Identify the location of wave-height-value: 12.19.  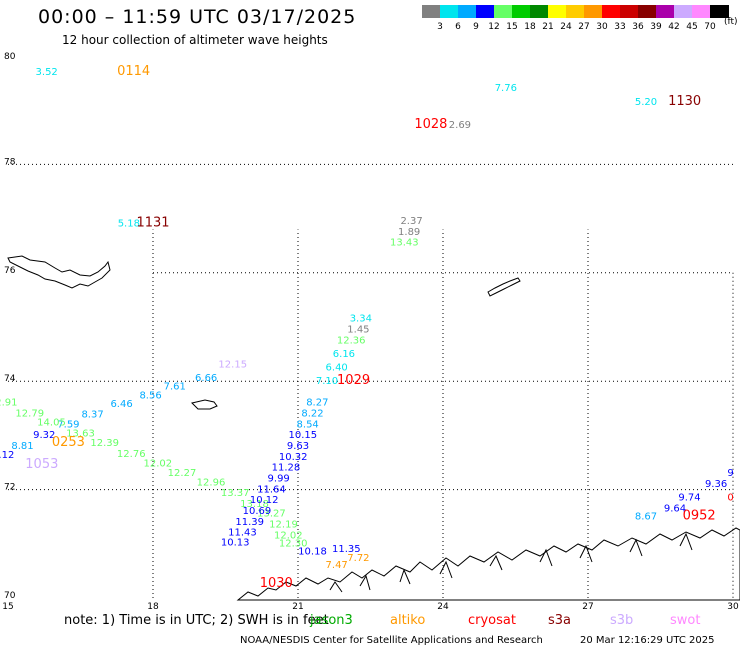
(283, 525).